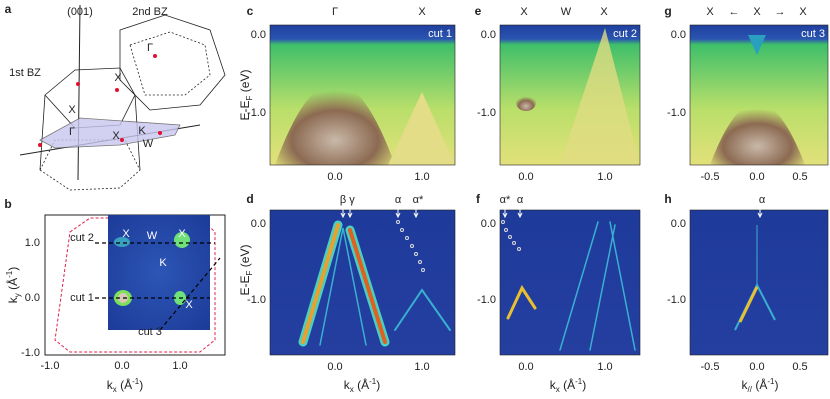 Image resolution: width=830 pixels, height=399 pixels. I want to click on bz-label: X, so click(72, 110).